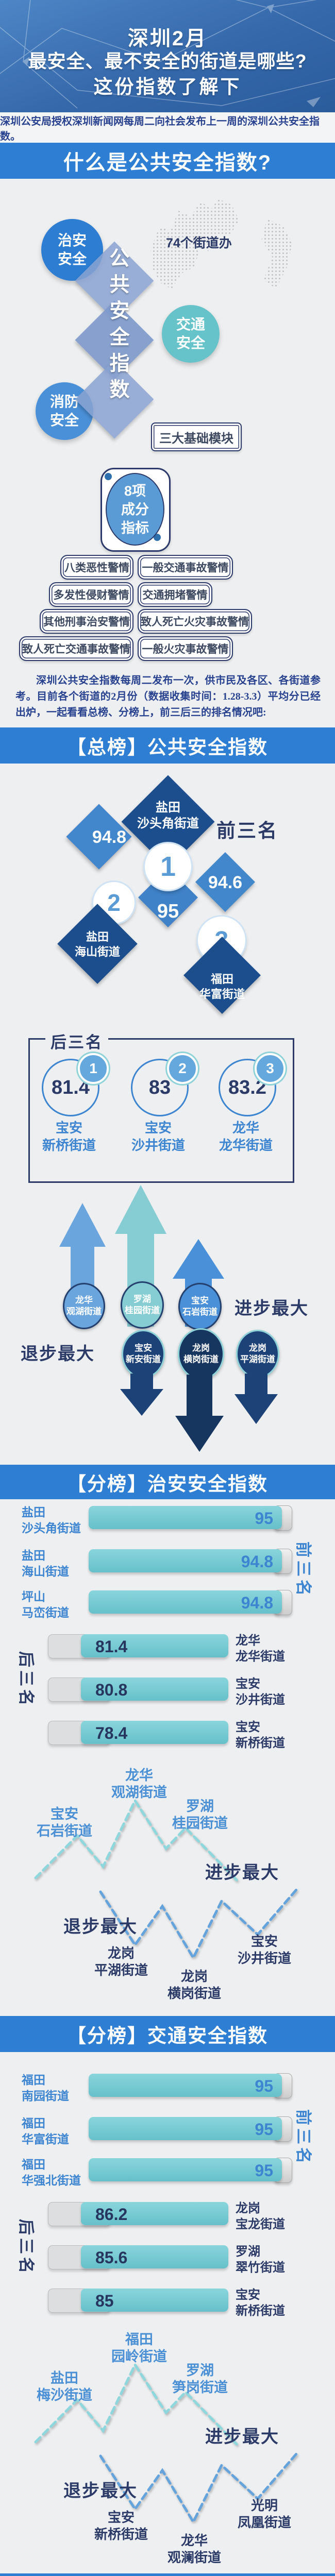 The height and width of the screenshot is (2576, 335). What do you see at coordinates (58, 1354) in the screenshot?
I see `overall-decline-label: 退步最大` at bounding box center [58, 1354].